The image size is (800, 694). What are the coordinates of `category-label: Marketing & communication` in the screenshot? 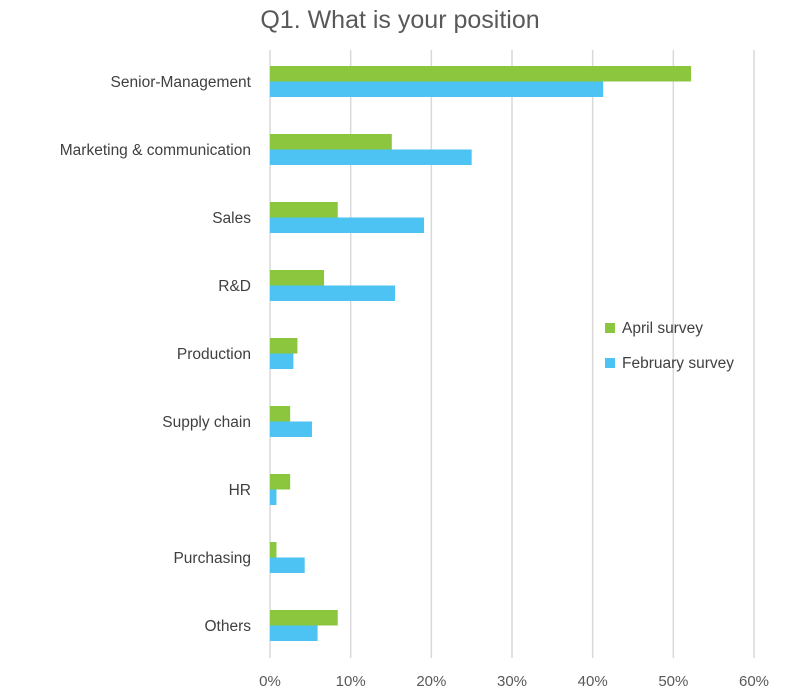 It's located at (155, 150).